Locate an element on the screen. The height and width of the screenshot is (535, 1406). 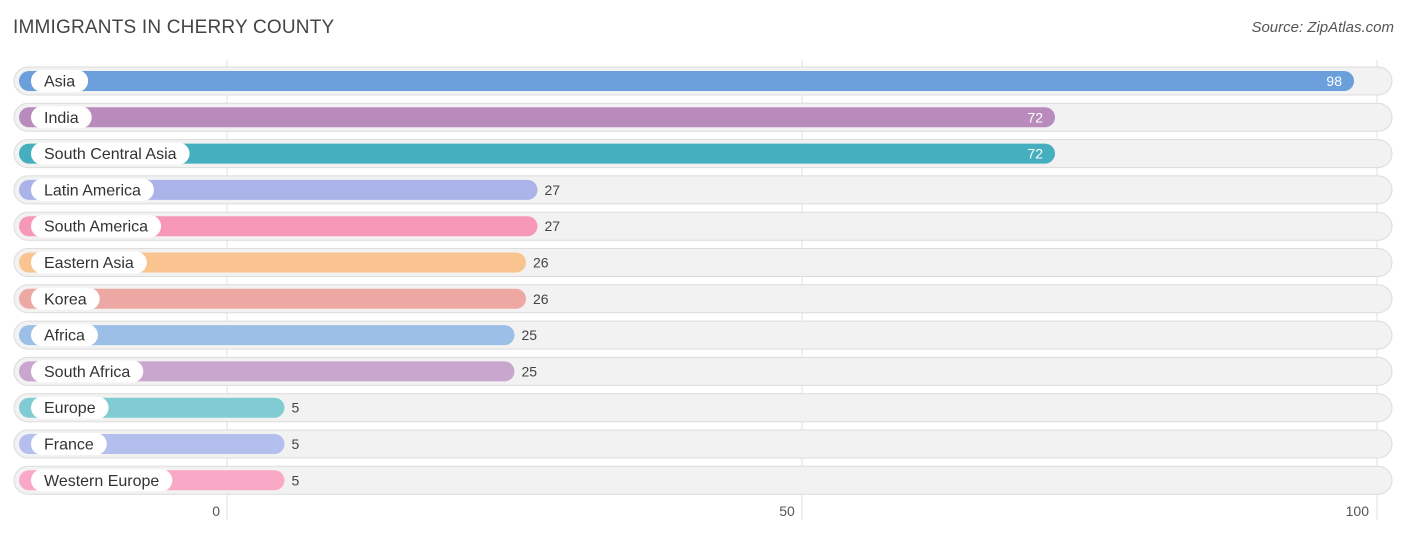
category-label: Korea is located at coordinates (65, 299).